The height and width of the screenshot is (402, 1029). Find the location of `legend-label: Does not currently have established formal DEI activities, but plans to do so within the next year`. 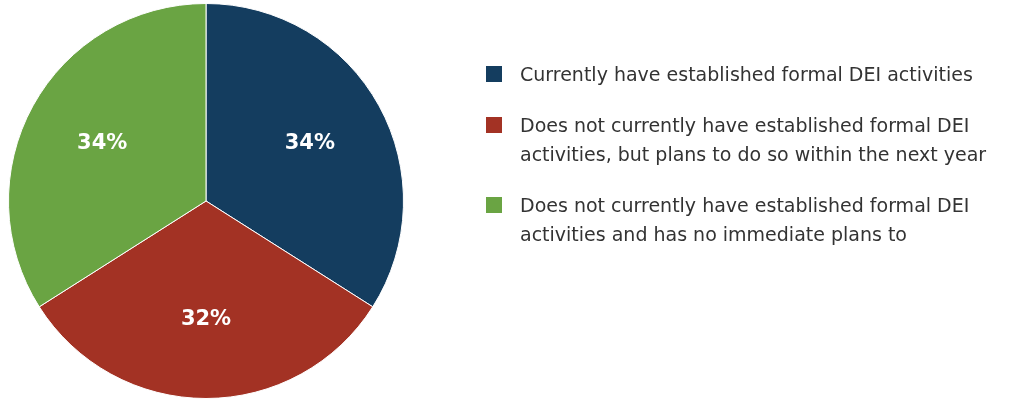

legend-label: Does not currently have established formal DEI activities, but plans to do so within the next year is located at coordinates (754, 140).